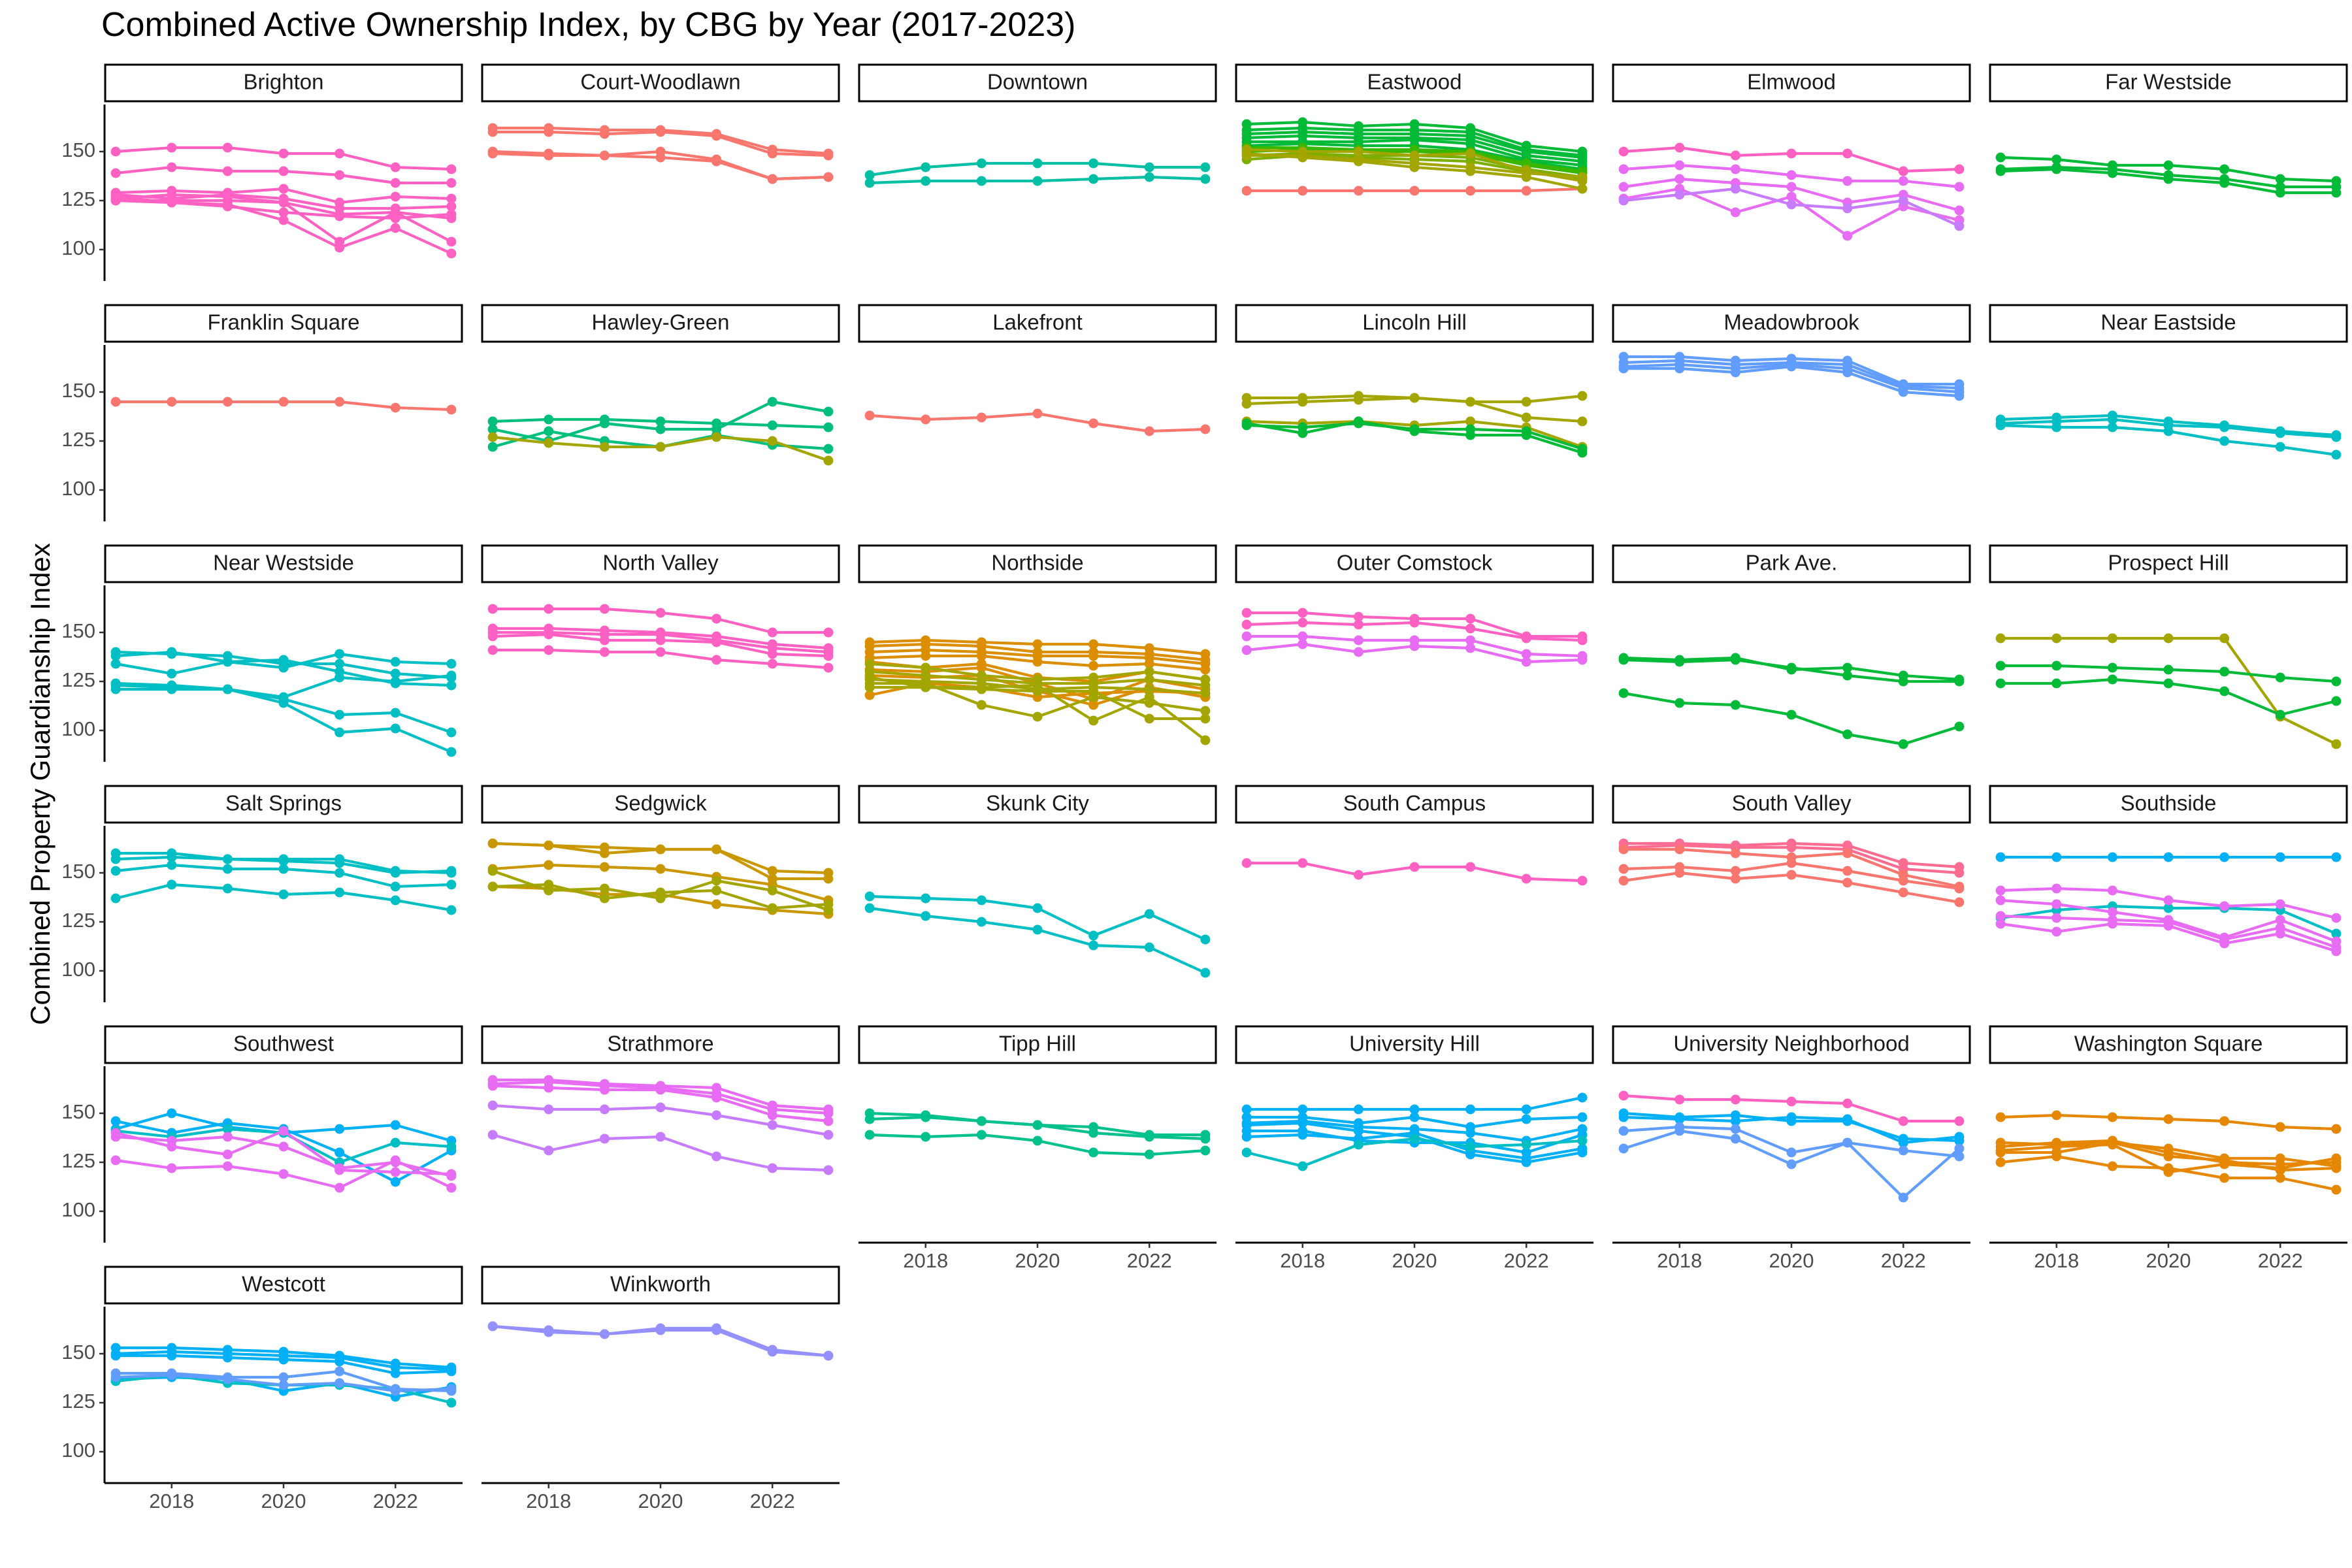 Image resolution: width=2352 pixels, height=1568 pixels. Describe the element at coordinates (262, 172) in the screenshot. I see `facet-panel: Brighton 100 125 150` at that location.